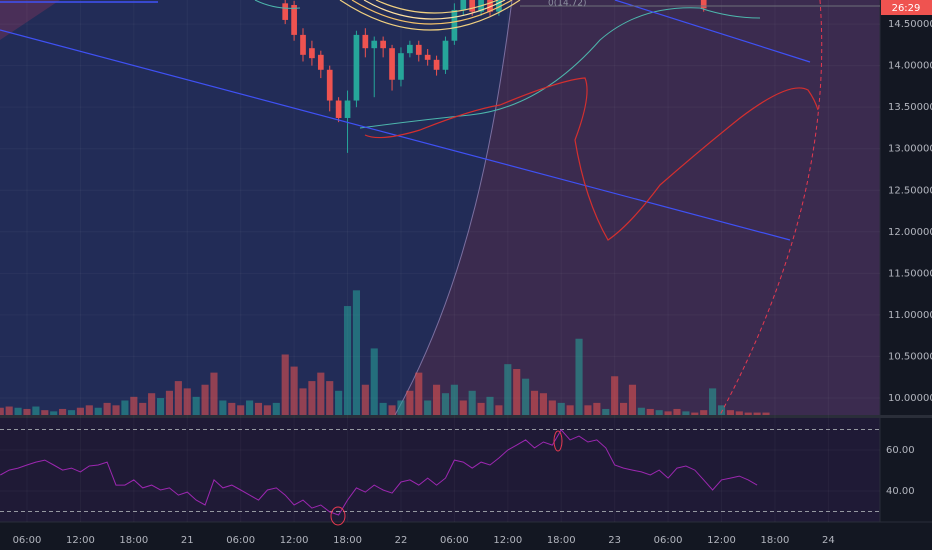 Image resolution: width=932 pixels, height=550 pixels. I want to click on y-tick-label: 12.50000000, so click(910, 190).